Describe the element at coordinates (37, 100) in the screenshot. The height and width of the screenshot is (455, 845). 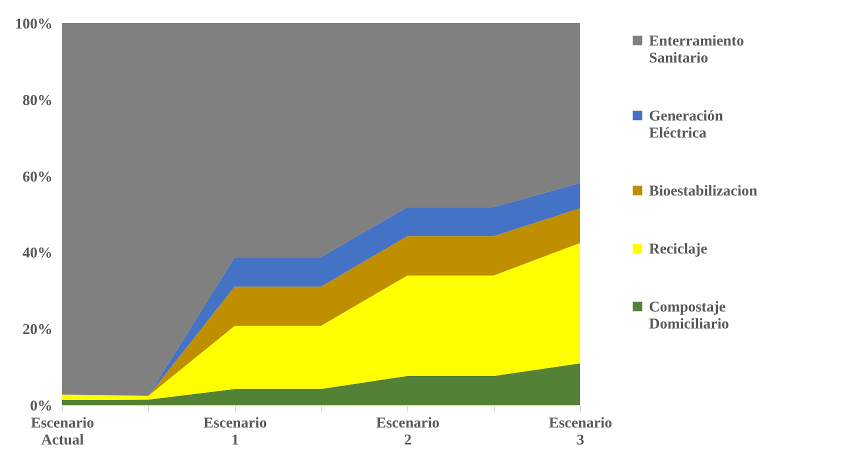
I see `y-tick-label: 80%` at that location.